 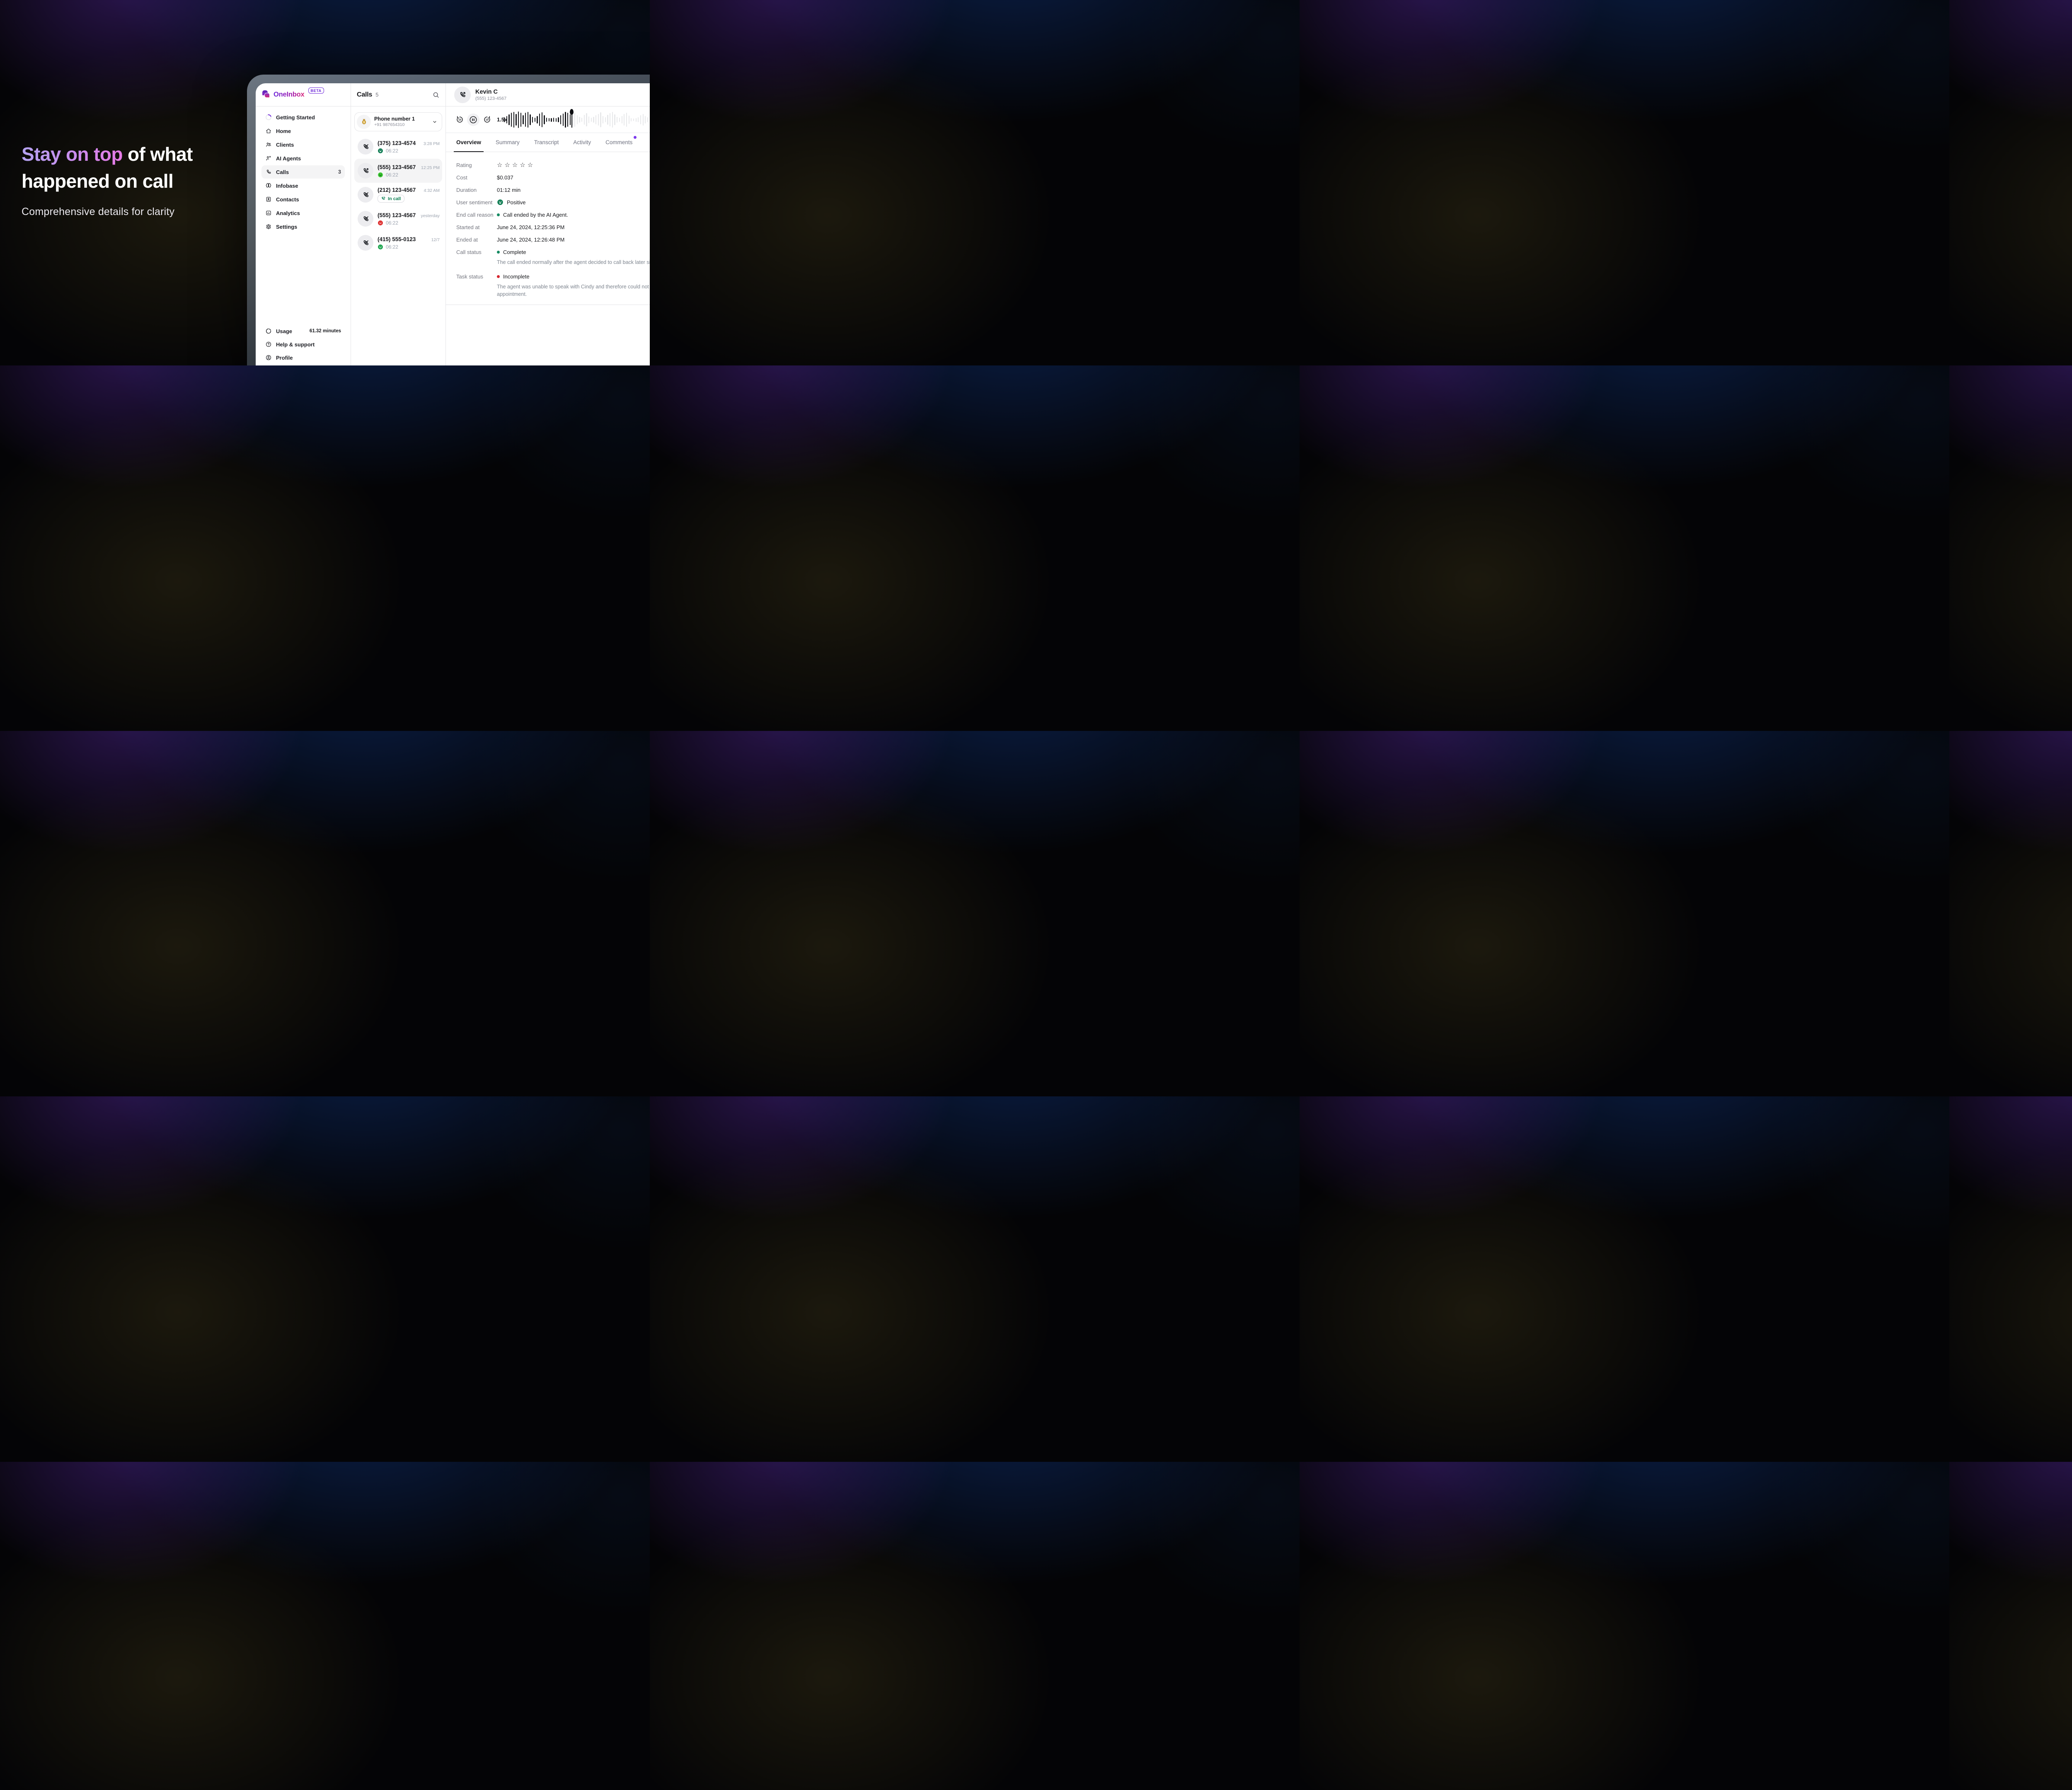 What do you see at coordinates (435, 122) in the screenshot?
I see `chevron-down-icon` at bounding box center [435, 122].